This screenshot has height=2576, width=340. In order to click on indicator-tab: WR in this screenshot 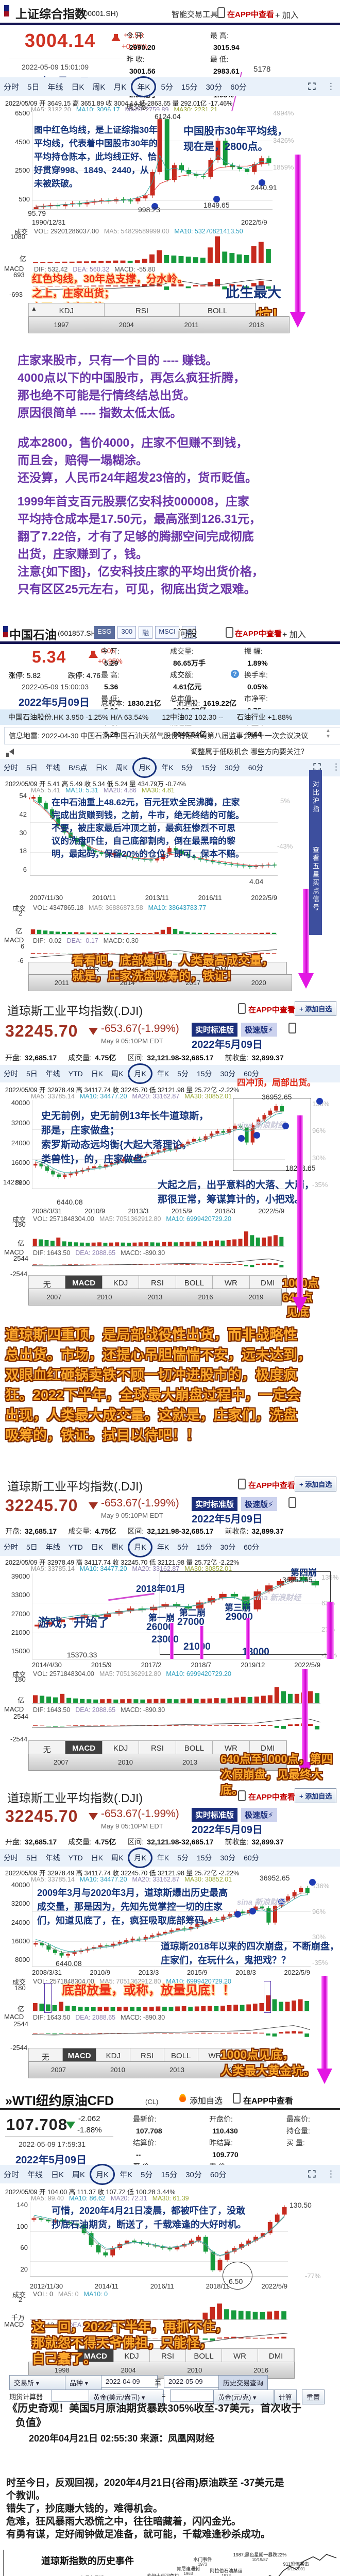, I will do `click(240, 2356)`.